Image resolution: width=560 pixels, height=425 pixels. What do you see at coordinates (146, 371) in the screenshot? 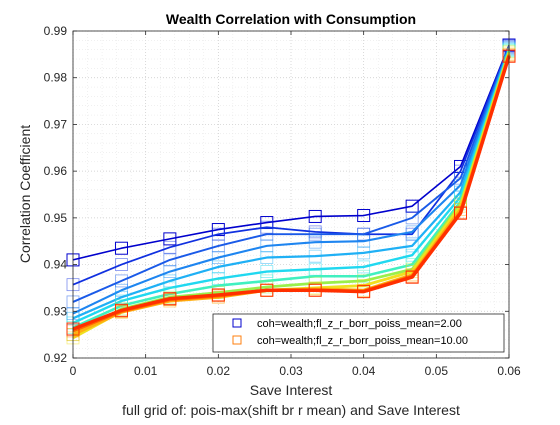
I see `x-tick-label: 0.01` at bounding box center [146, 371].